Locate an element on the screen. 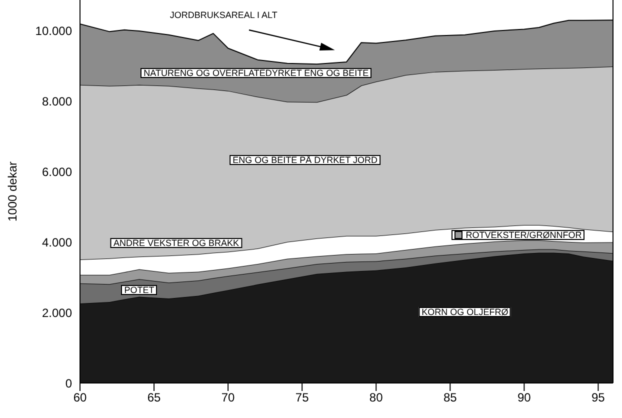  series-label: ANDRE VEKSTER OG BRAKK is located at coordinates (176, 243).